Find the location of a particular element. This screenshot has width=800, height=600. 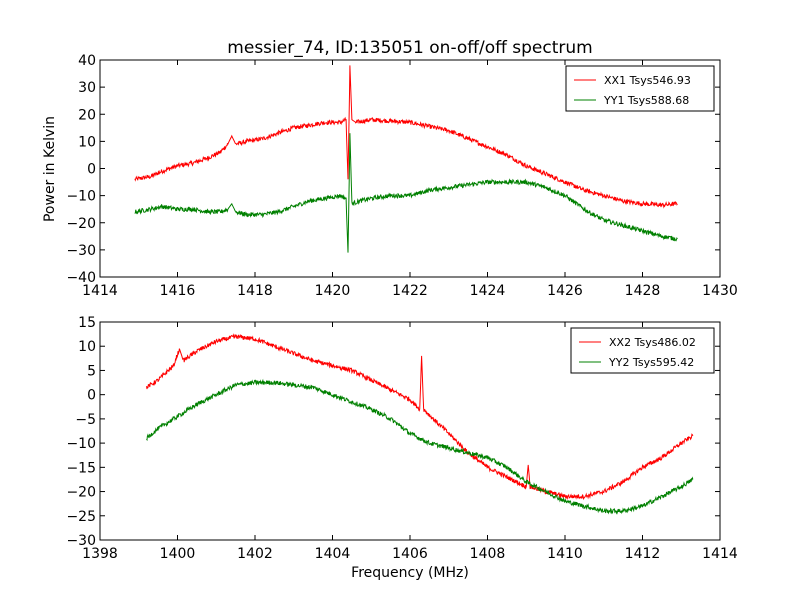

y-tick-label: 15 is located at coordinates (87, 323).